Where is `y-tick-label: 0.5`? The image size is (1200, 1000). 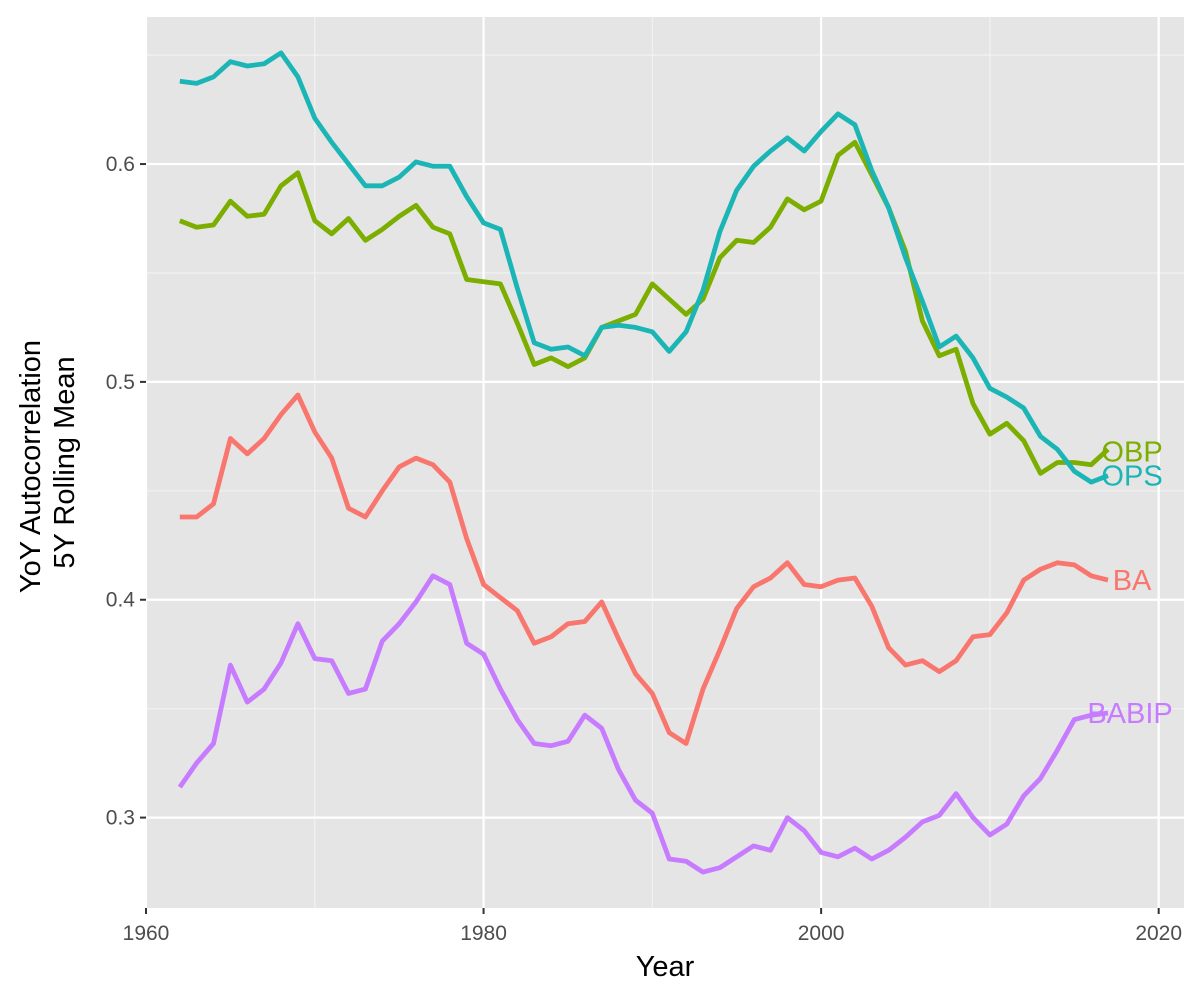 y-tick-label: 0.5 is located at coordinates (120, 382).